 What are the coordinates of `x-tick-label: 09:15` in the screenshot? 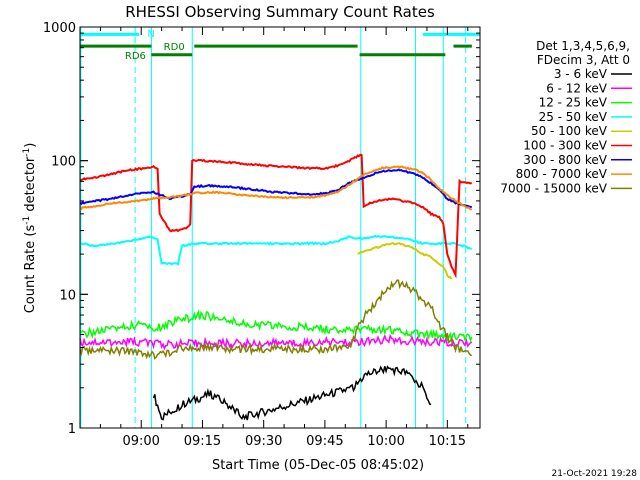 It's located at (202, 441).